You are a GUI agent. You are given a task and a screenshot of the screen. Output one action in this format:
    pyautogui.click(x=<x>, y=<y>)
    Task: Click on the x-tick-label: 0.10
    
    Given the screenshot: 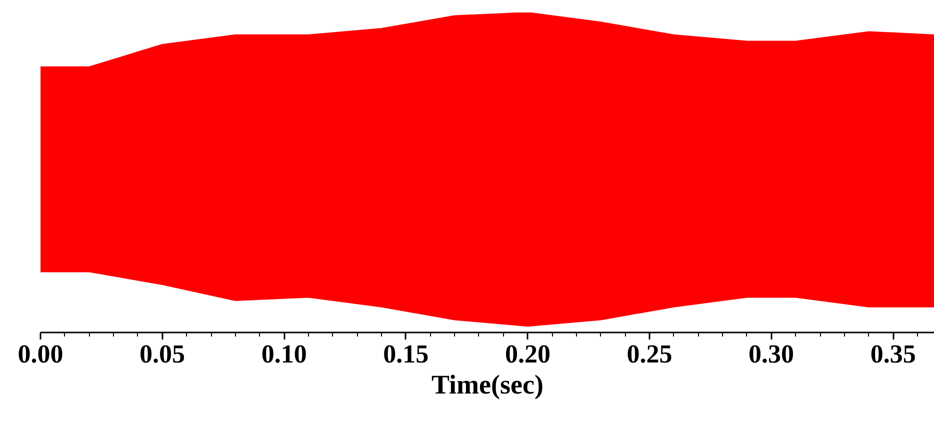 What is the action you would take?
    pyautogui.click(x=284, y=354)
    